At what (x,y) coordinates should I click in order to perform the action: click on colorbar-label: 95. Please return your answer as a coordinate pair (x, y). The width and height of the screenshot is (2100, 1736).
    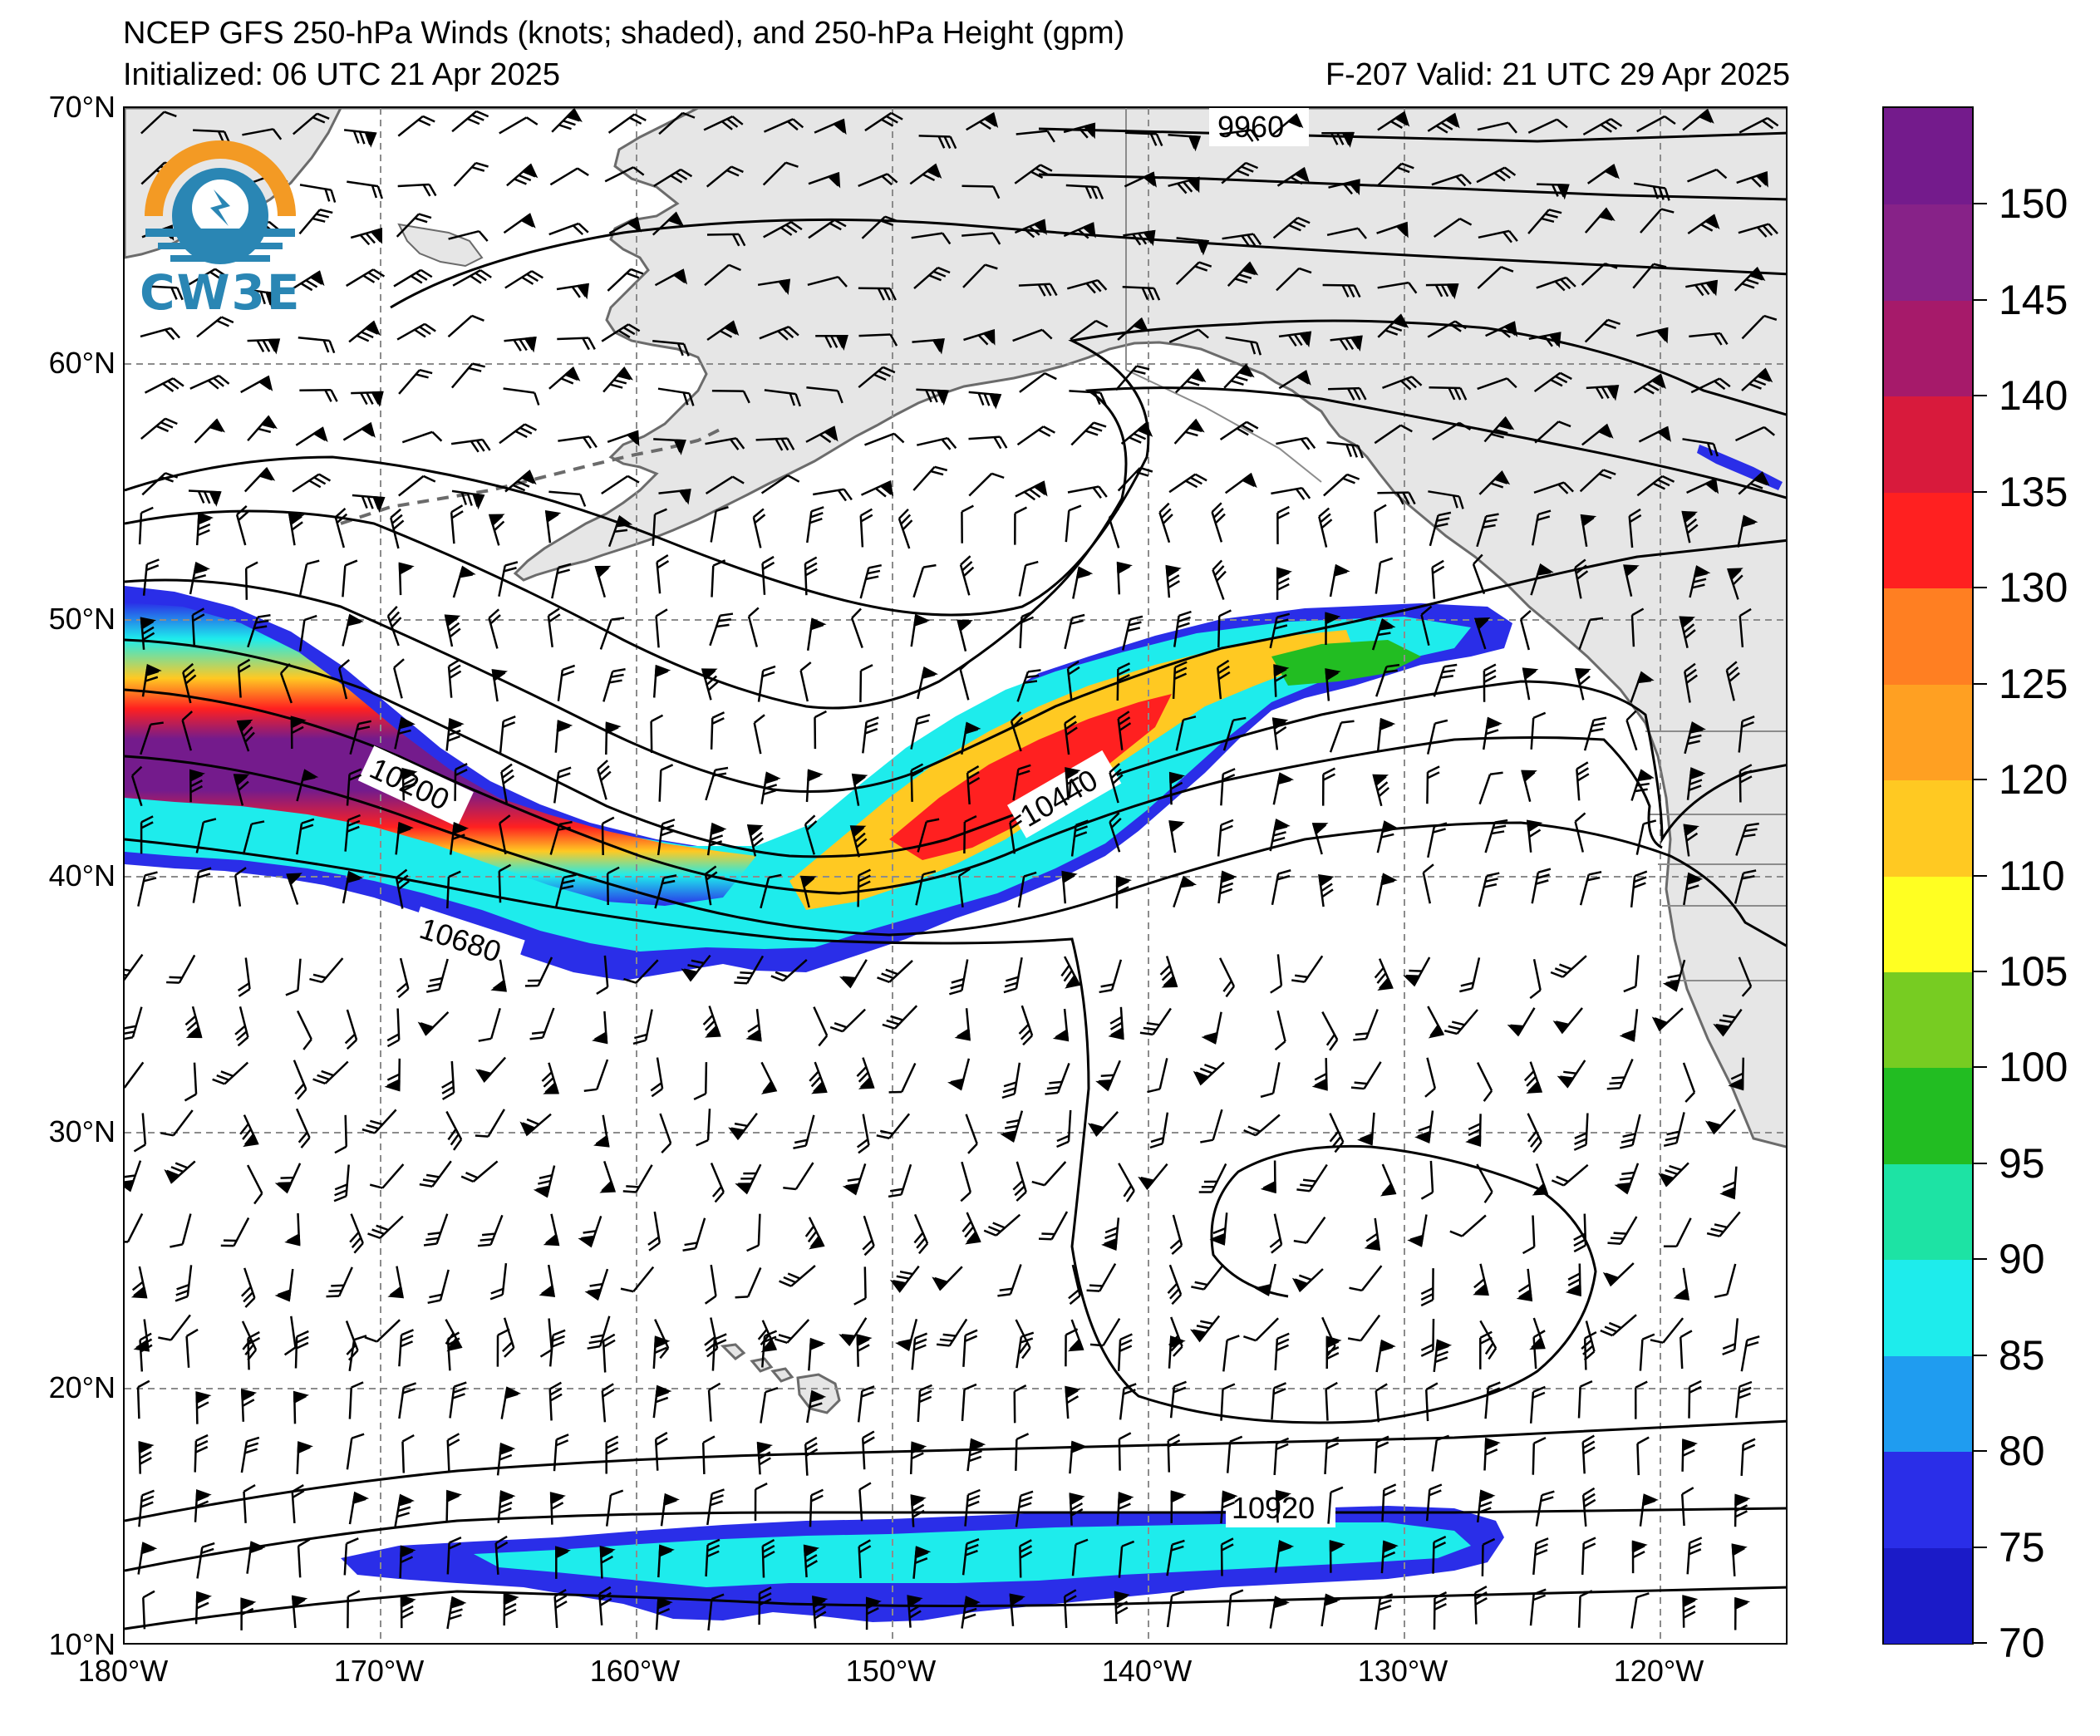
    Looking at the image, I should click on (2022, 1163).